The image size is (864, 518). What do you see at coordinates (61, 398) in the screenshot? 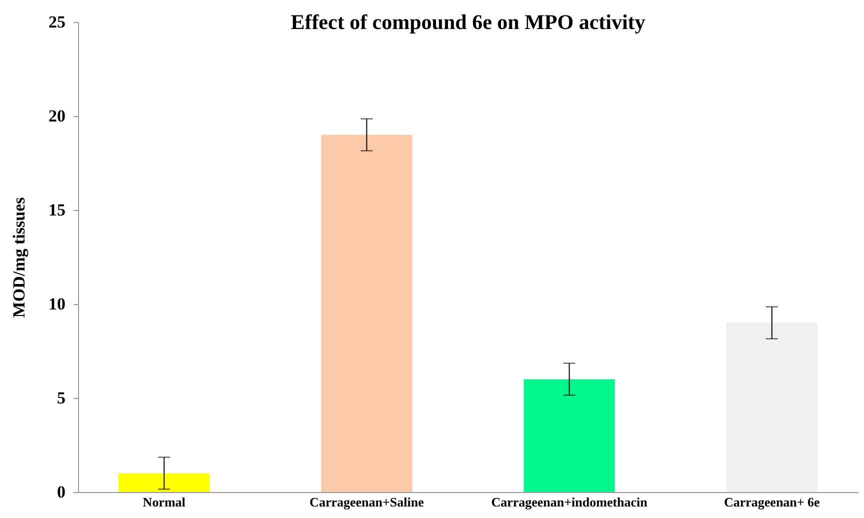
I see `y-tick-label: 5` at bounding box center [61, 398].